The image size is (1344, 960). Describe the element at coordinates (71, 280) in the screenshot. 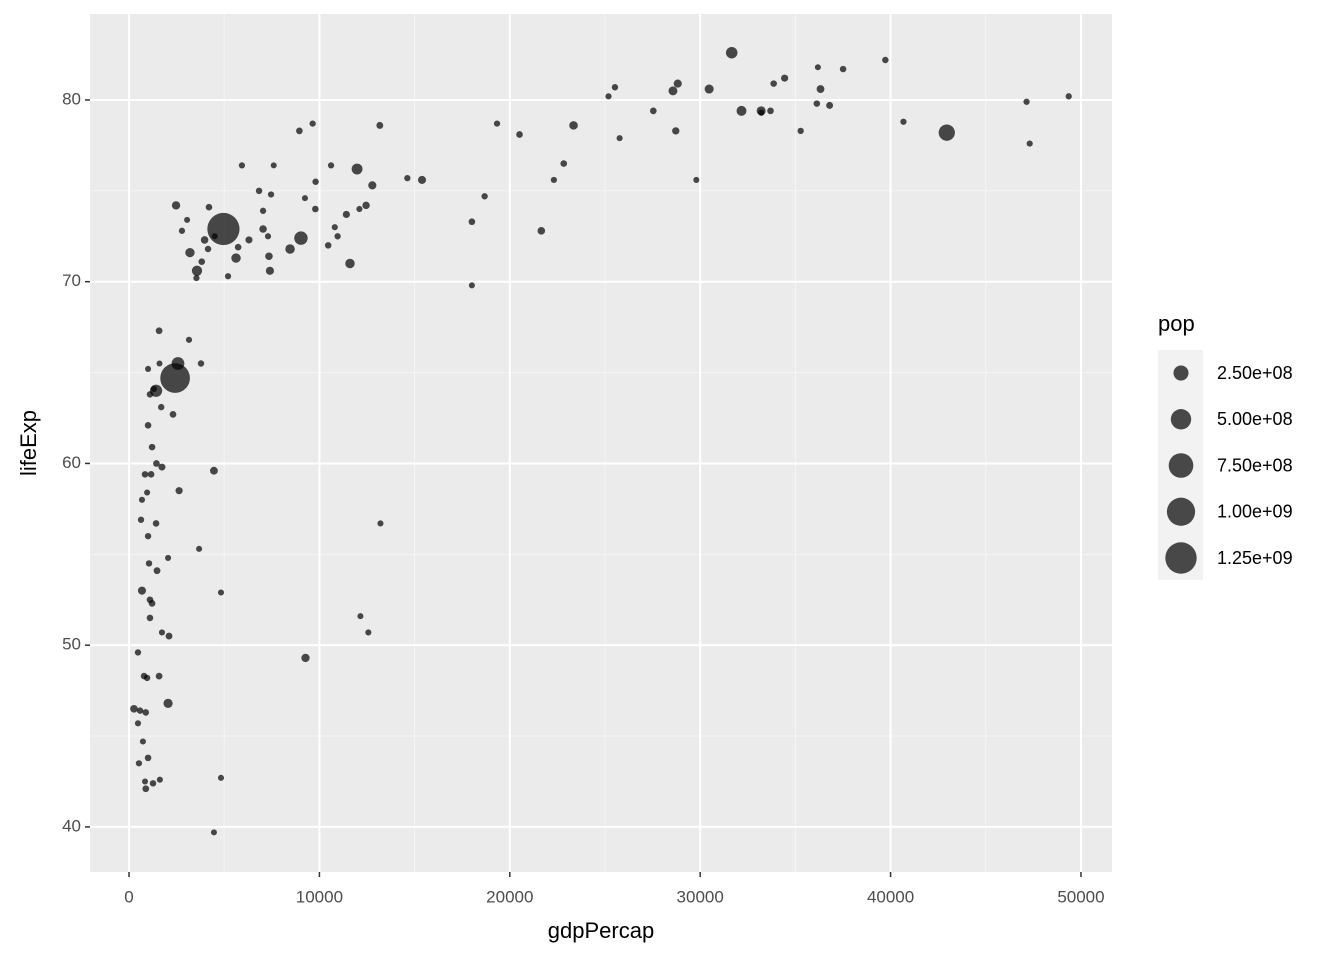

I see `y-tick-label: 70` at that location.